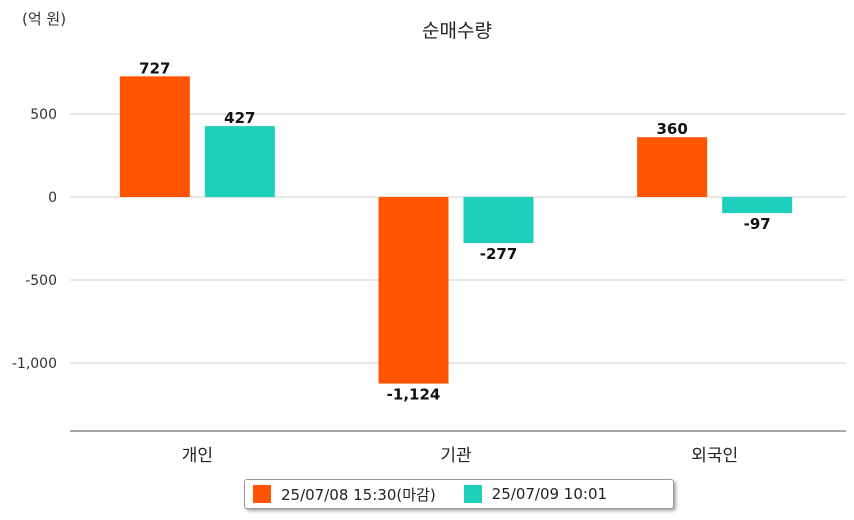 The image size is (854, 520). Describe the element at coordinates (457, 31) in the screenshot. I see `chart-title: 순매수량` at that location.